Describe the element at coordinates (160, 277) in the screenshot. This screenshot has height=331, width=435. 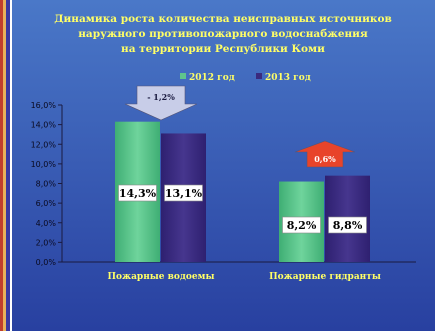
I see `category-label: Пожарные водоемы` at that location.